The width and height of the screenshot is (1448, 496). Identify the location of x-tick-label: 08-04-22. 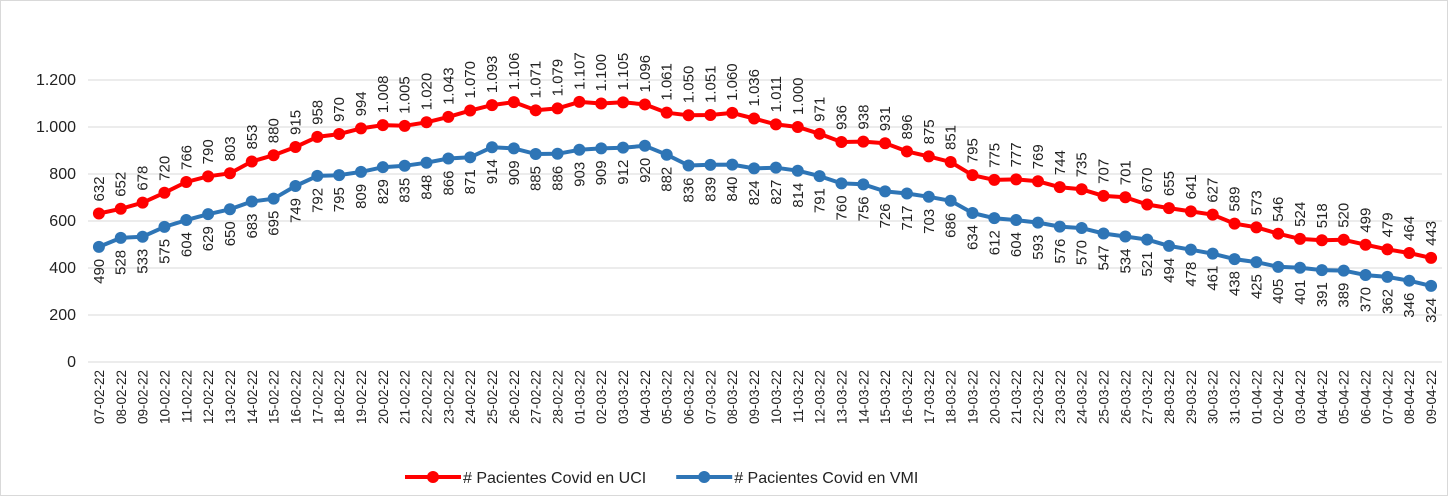
(1409, 397).